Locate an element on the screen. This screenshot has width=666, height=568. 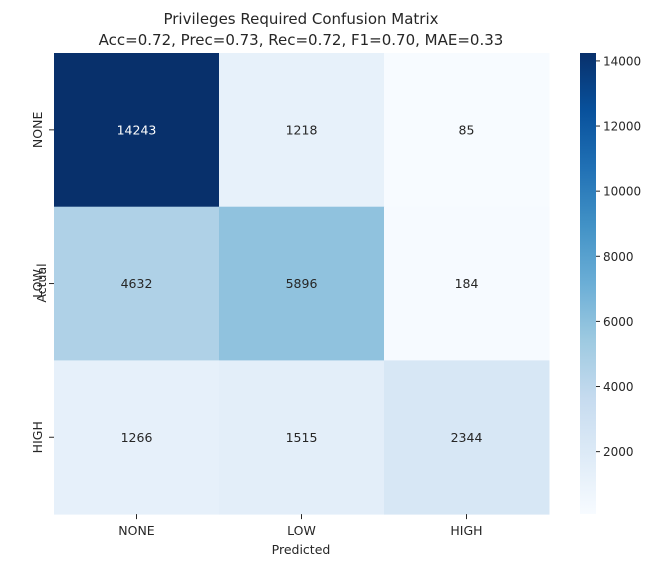
cell-value-label: 1218 is located at coordinates (302, 129).